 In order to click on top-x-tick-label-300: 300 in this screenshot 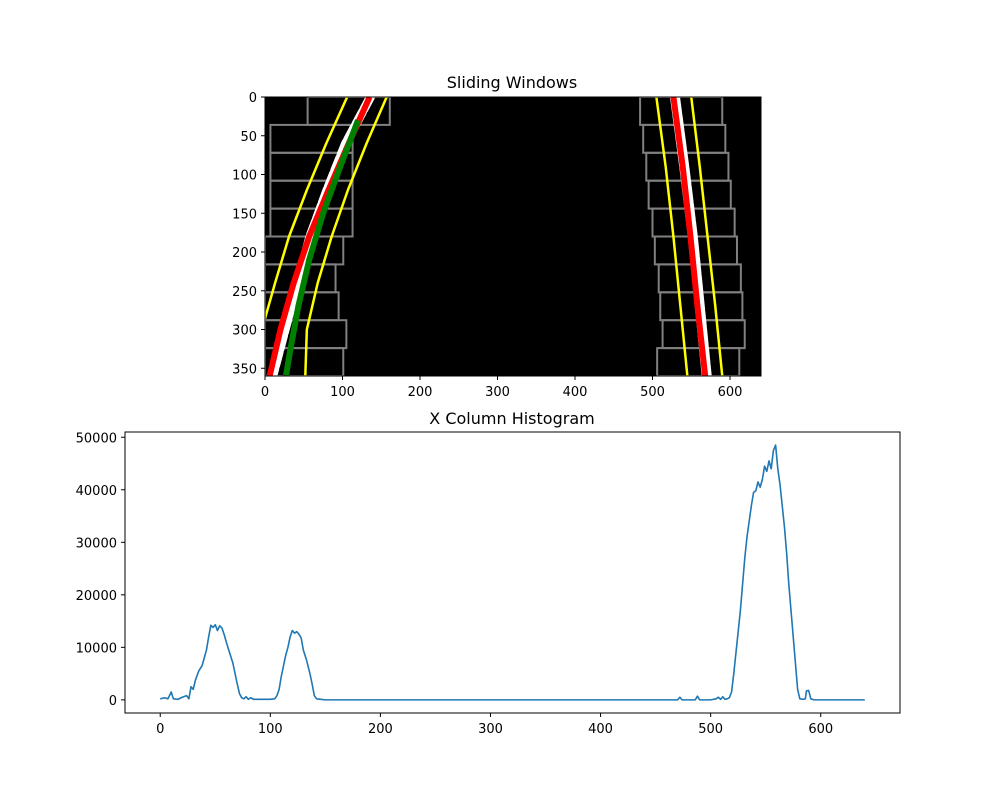, I will do `click(497, 392)`.